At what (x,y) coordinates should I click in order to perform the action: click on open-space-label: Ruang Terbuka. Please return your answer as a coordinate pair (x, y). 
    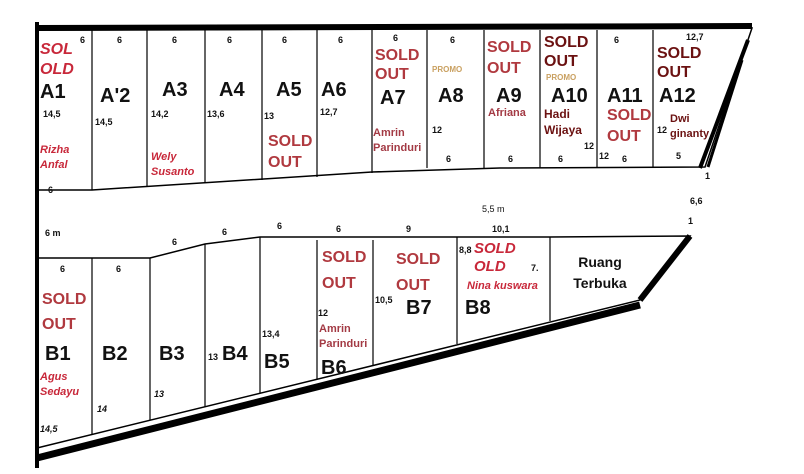
    Looking at the image, I should click on (600, 272).